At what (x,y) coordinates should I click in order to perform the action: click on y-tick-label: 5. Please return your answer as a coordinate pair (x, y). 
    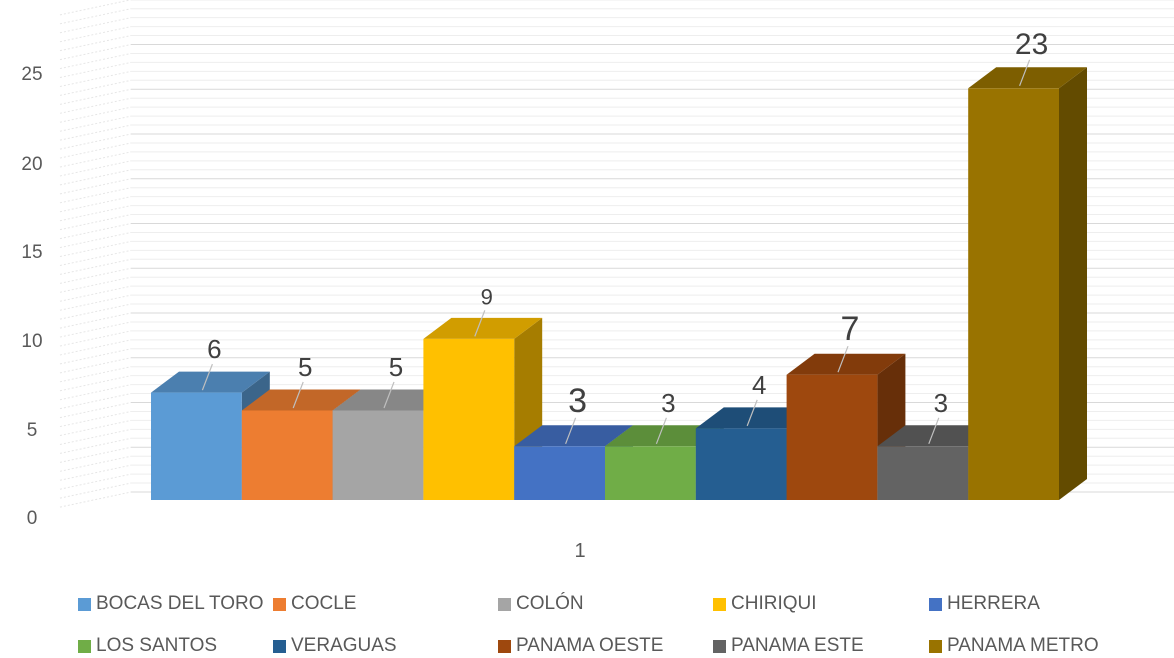
    Looking at the image, I should click on (32, 430).